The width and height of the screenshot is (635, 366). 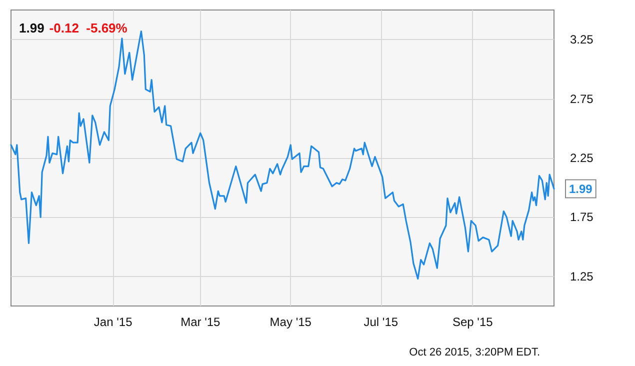 I want to click on y-tick-label: 1.75, so click(x=582, y=217).